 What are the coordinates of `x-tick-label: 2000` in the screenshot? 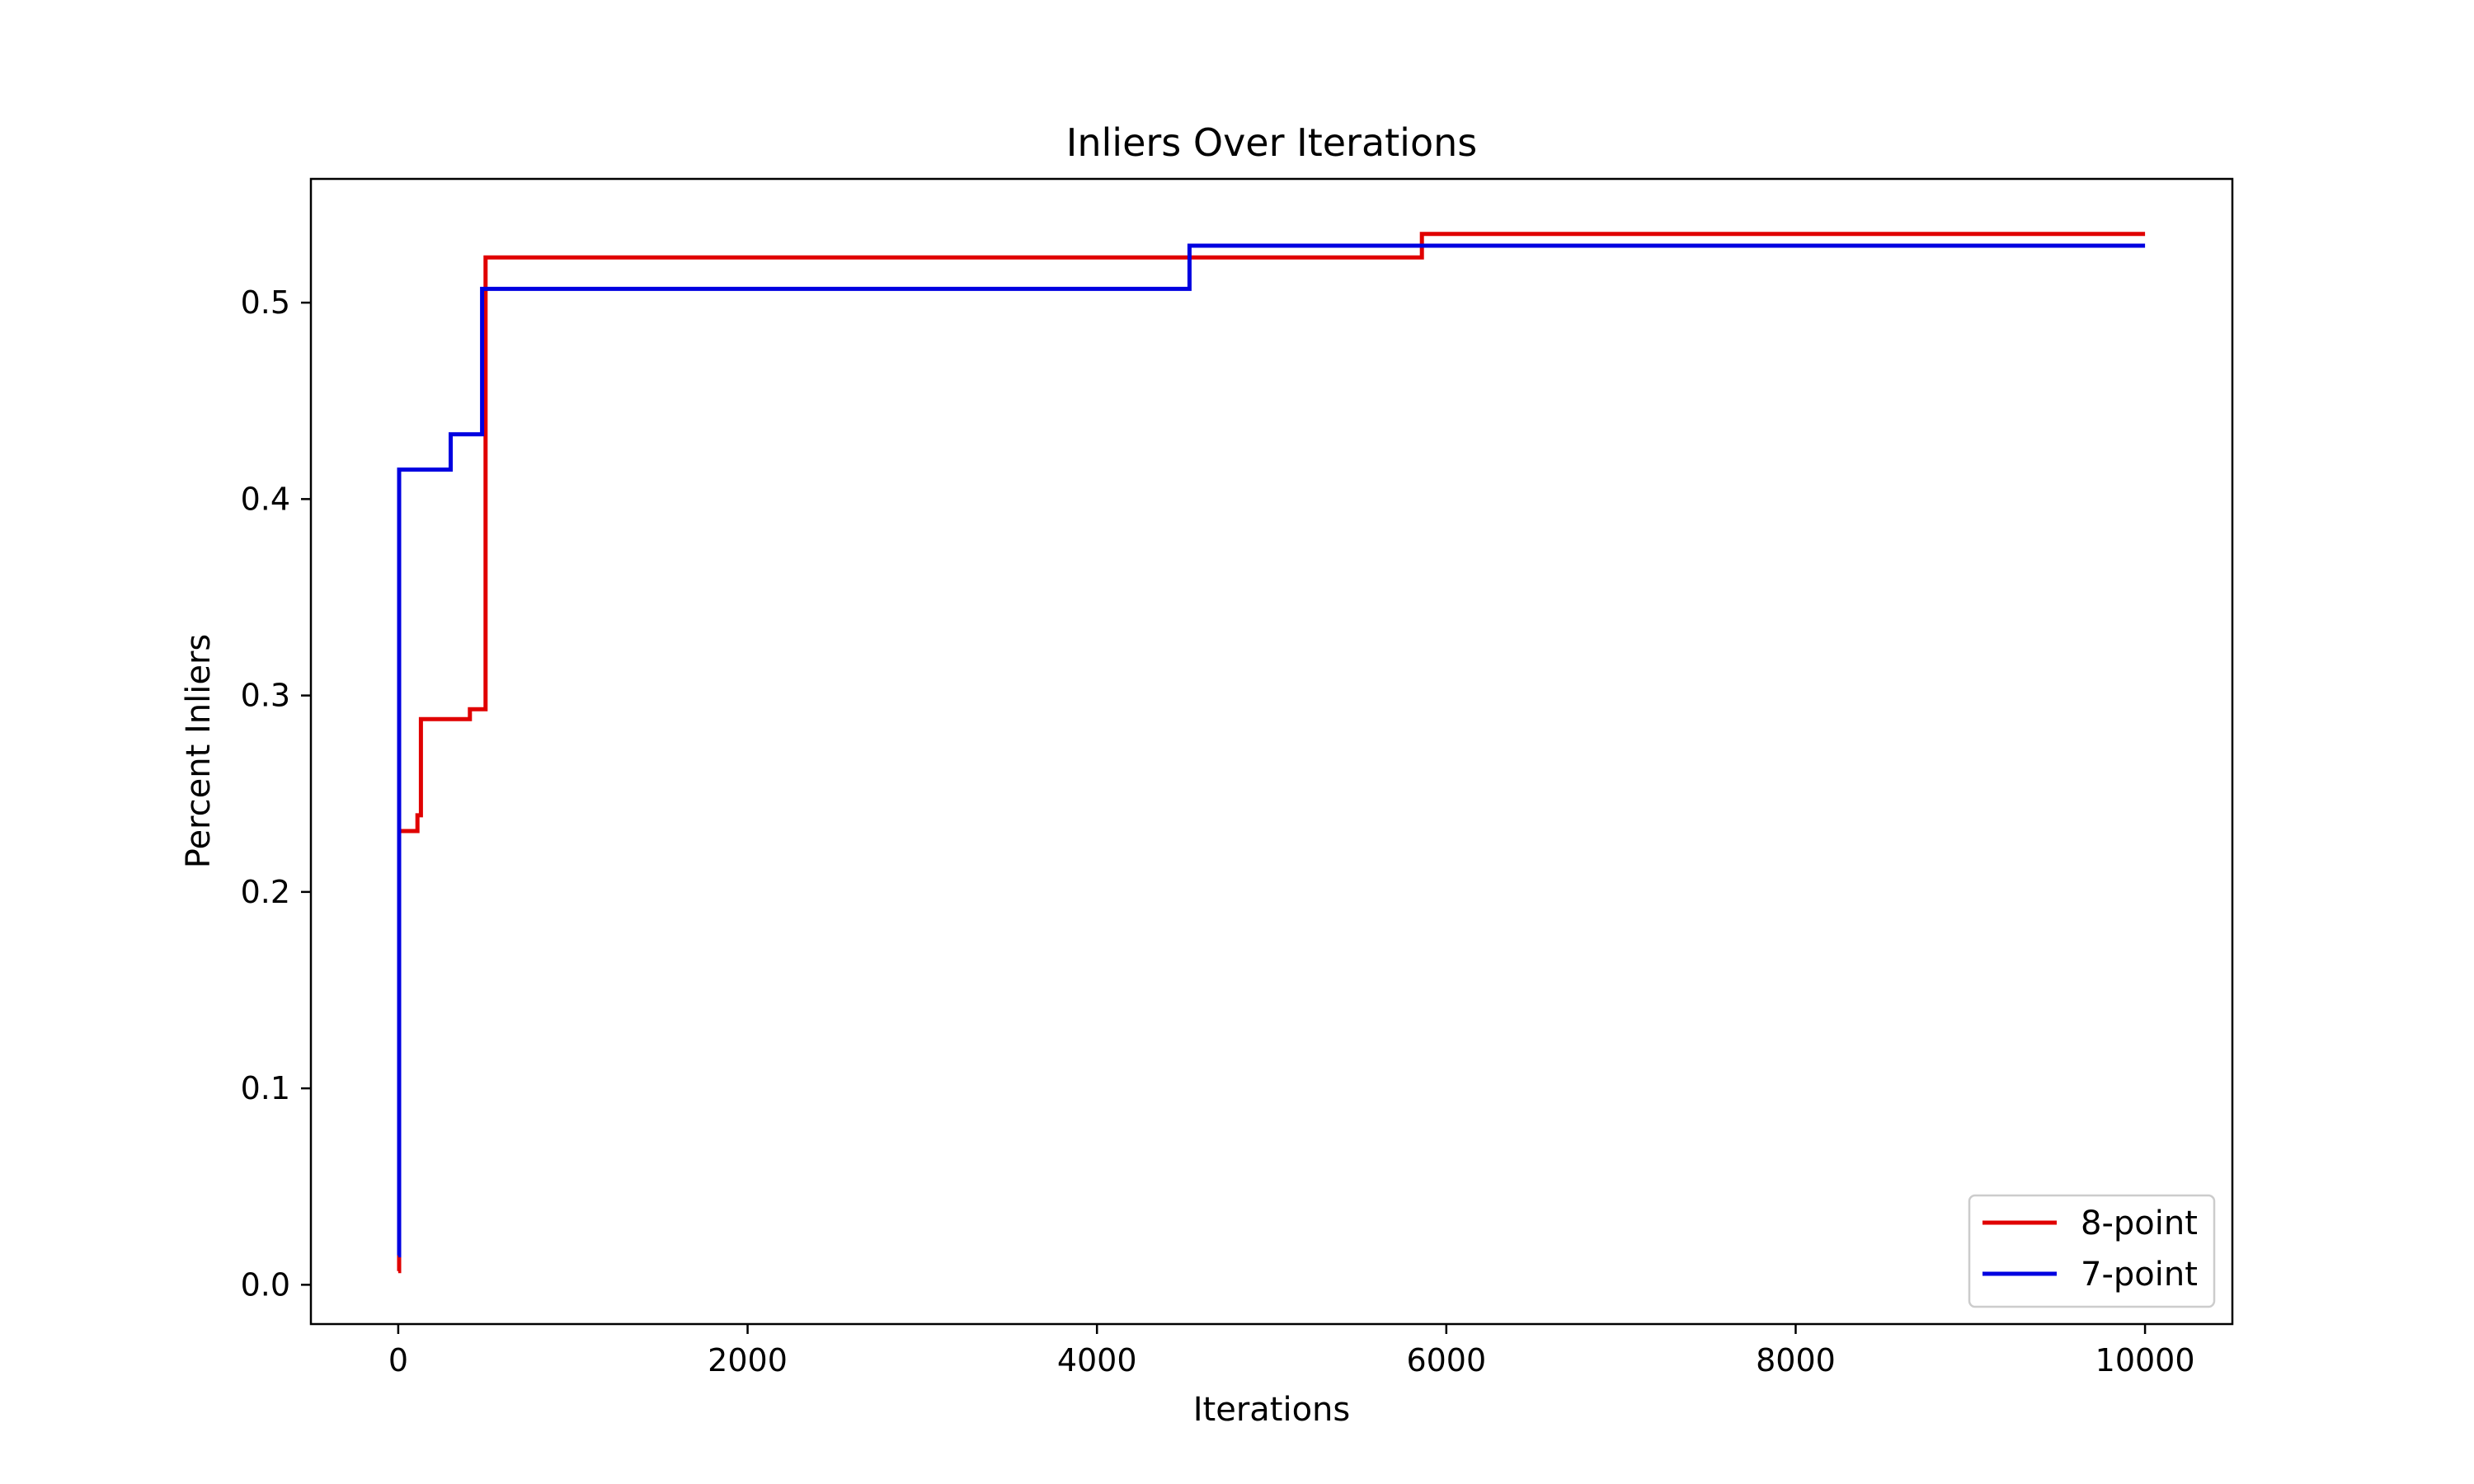 It's located at (748, 1360).